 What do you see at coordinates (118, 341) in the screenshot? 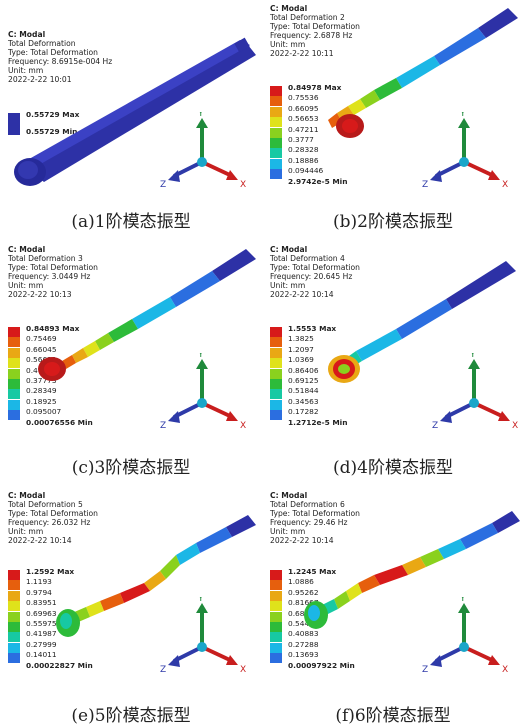
I see `legend-row: 0.75469` at bounding box center [118, 341].